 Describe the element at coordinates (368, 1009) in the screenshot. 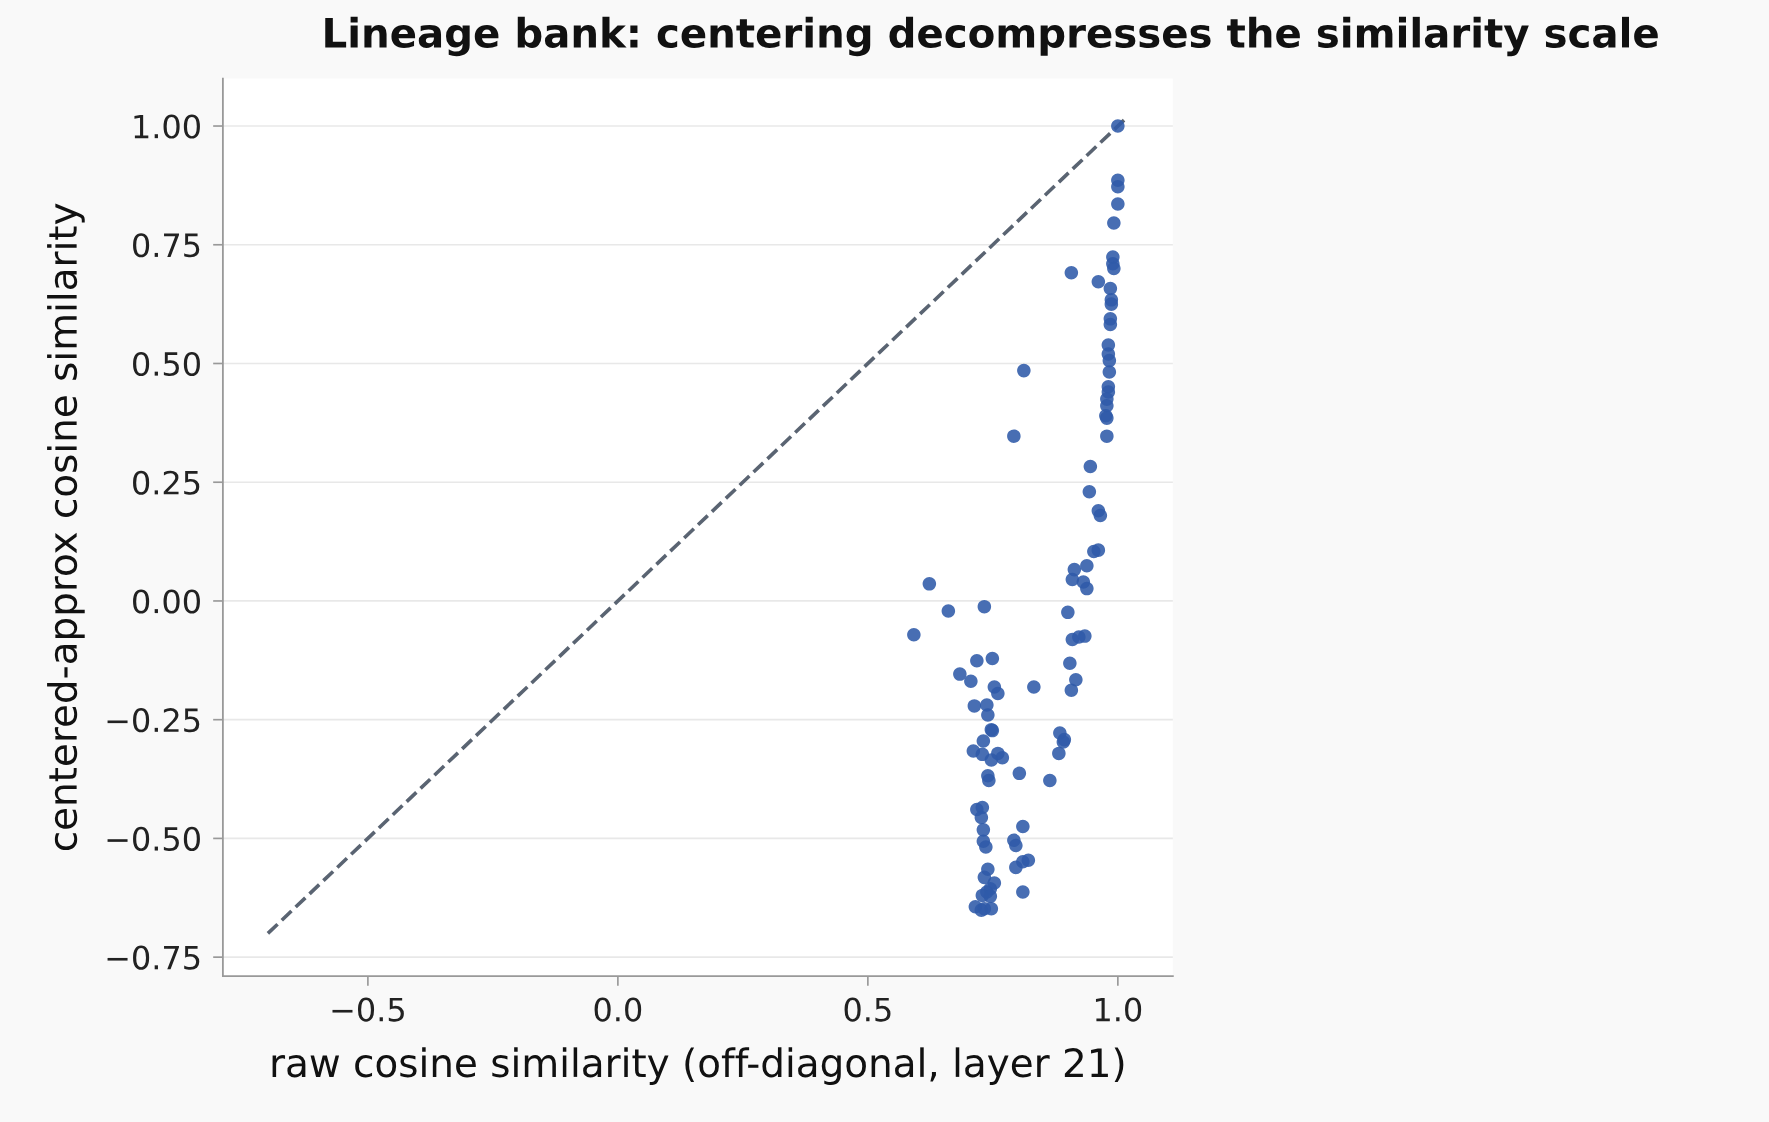

I see `x-tick-label: −0.5` at that location.